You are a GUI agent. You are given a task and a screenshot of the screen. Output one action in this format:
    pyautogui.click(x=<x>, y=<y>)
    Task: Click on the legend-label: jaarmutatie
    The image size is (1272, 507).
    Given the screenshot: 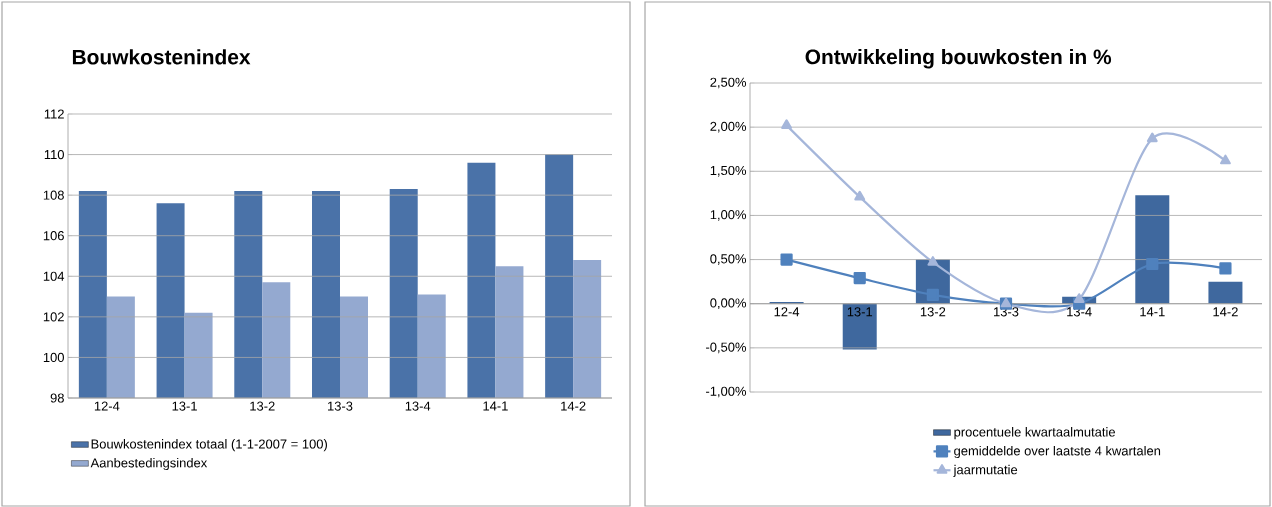 What is the action you would take?
    pyautogui.click(x=985, y=470)
    